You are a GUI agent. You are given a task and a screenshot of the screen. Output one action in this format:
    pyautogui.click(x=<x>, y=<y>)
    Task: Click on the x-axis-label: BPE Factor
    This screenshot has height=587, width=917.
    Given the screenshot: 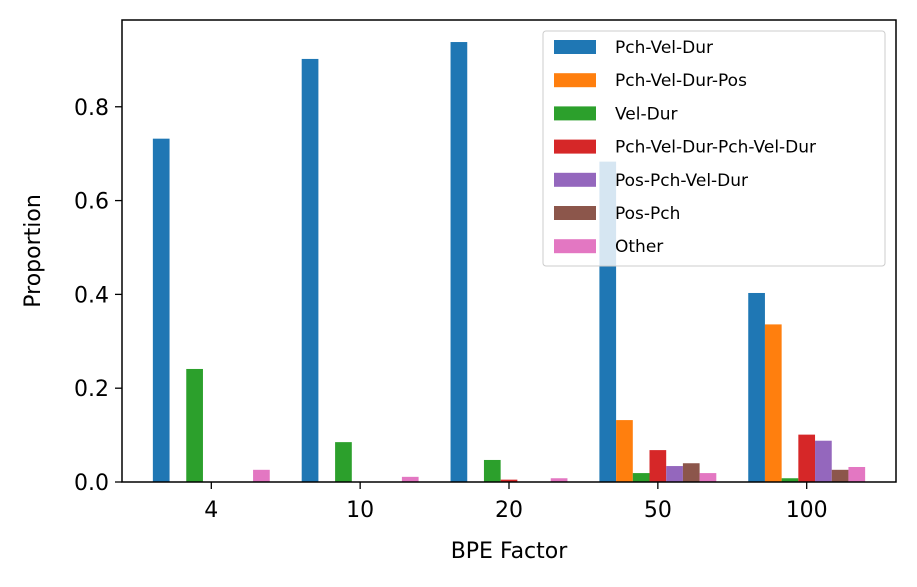 What is the action you would take?
    pyautogui.click(x=510, y=551)
    